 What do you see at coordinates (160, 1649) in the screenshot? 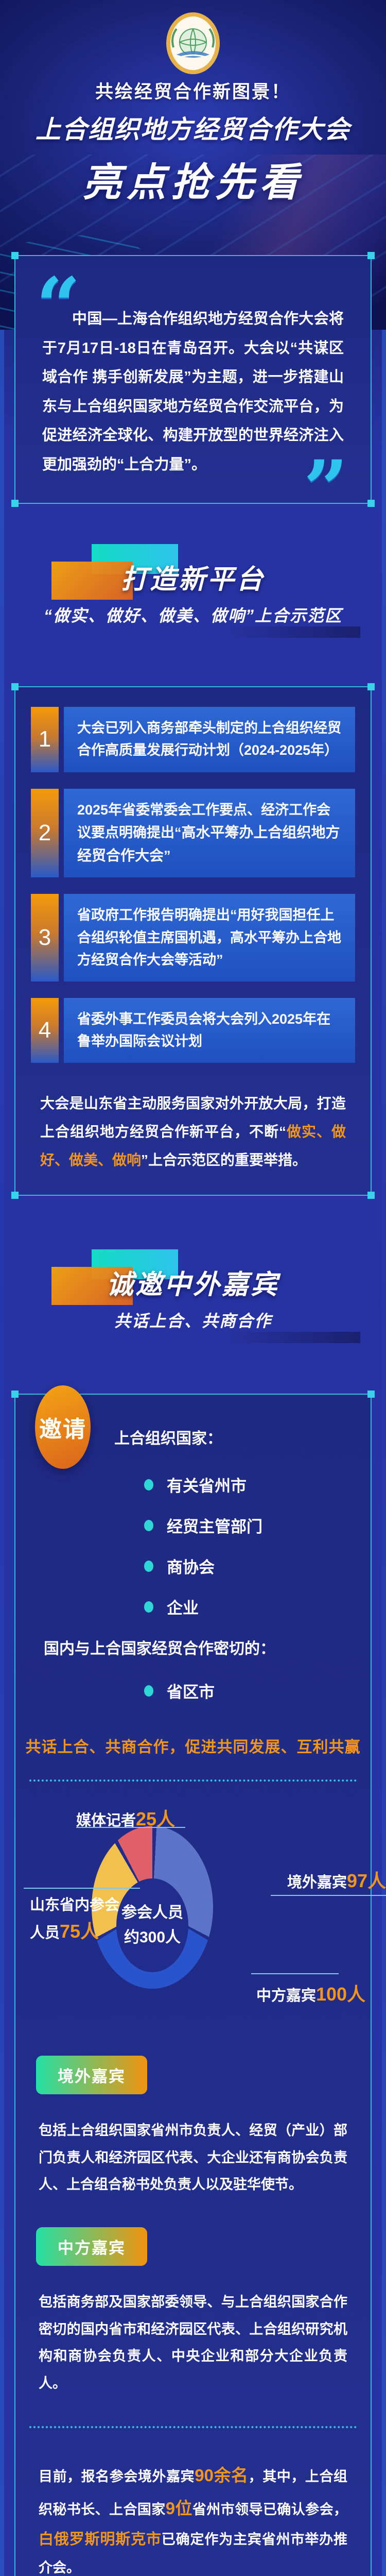
I see `group-heading-domestic: 国内与上合国家经贸合作密切的：` at bounding box center [160, 1649].